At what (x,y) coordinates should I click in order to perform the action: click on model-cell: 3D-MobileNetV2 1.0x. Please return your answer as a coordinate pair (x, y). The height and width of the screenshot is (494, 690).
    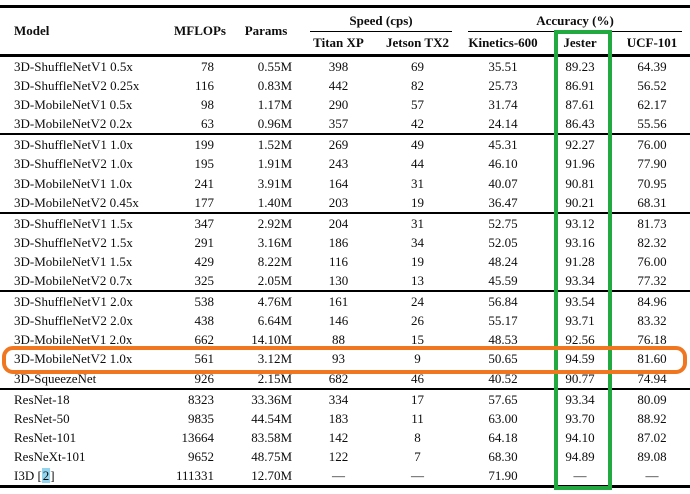
    Looking at the image, I should click on (73, 359).